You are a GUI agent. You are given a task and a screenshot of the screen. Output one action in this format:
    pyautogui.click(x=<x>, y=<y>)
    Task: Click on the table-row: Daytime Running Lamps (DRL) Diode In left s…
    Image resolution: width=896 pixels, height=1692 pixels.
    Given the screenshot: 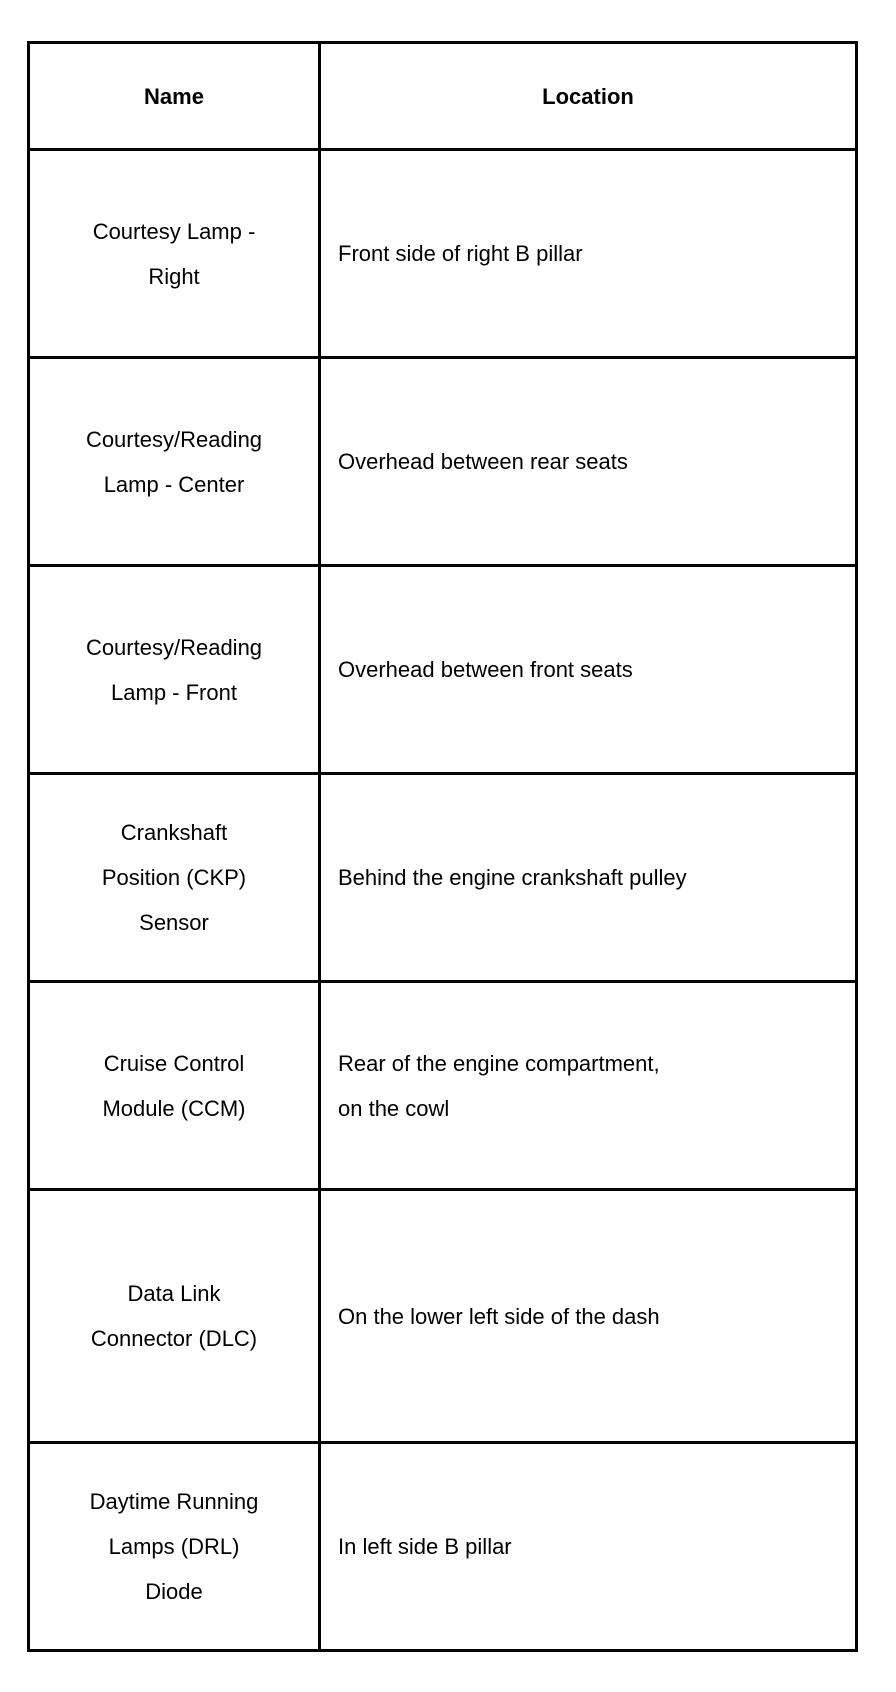 What is the action you would take?
    pyautogui.click(x=442, y=1546)
    